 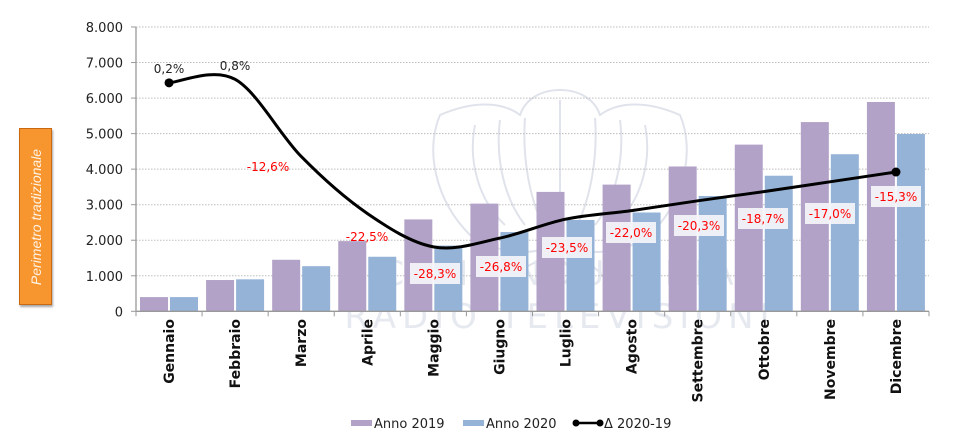 I want to click on x-tick-label: Novembre, so click(x=831, y=359).